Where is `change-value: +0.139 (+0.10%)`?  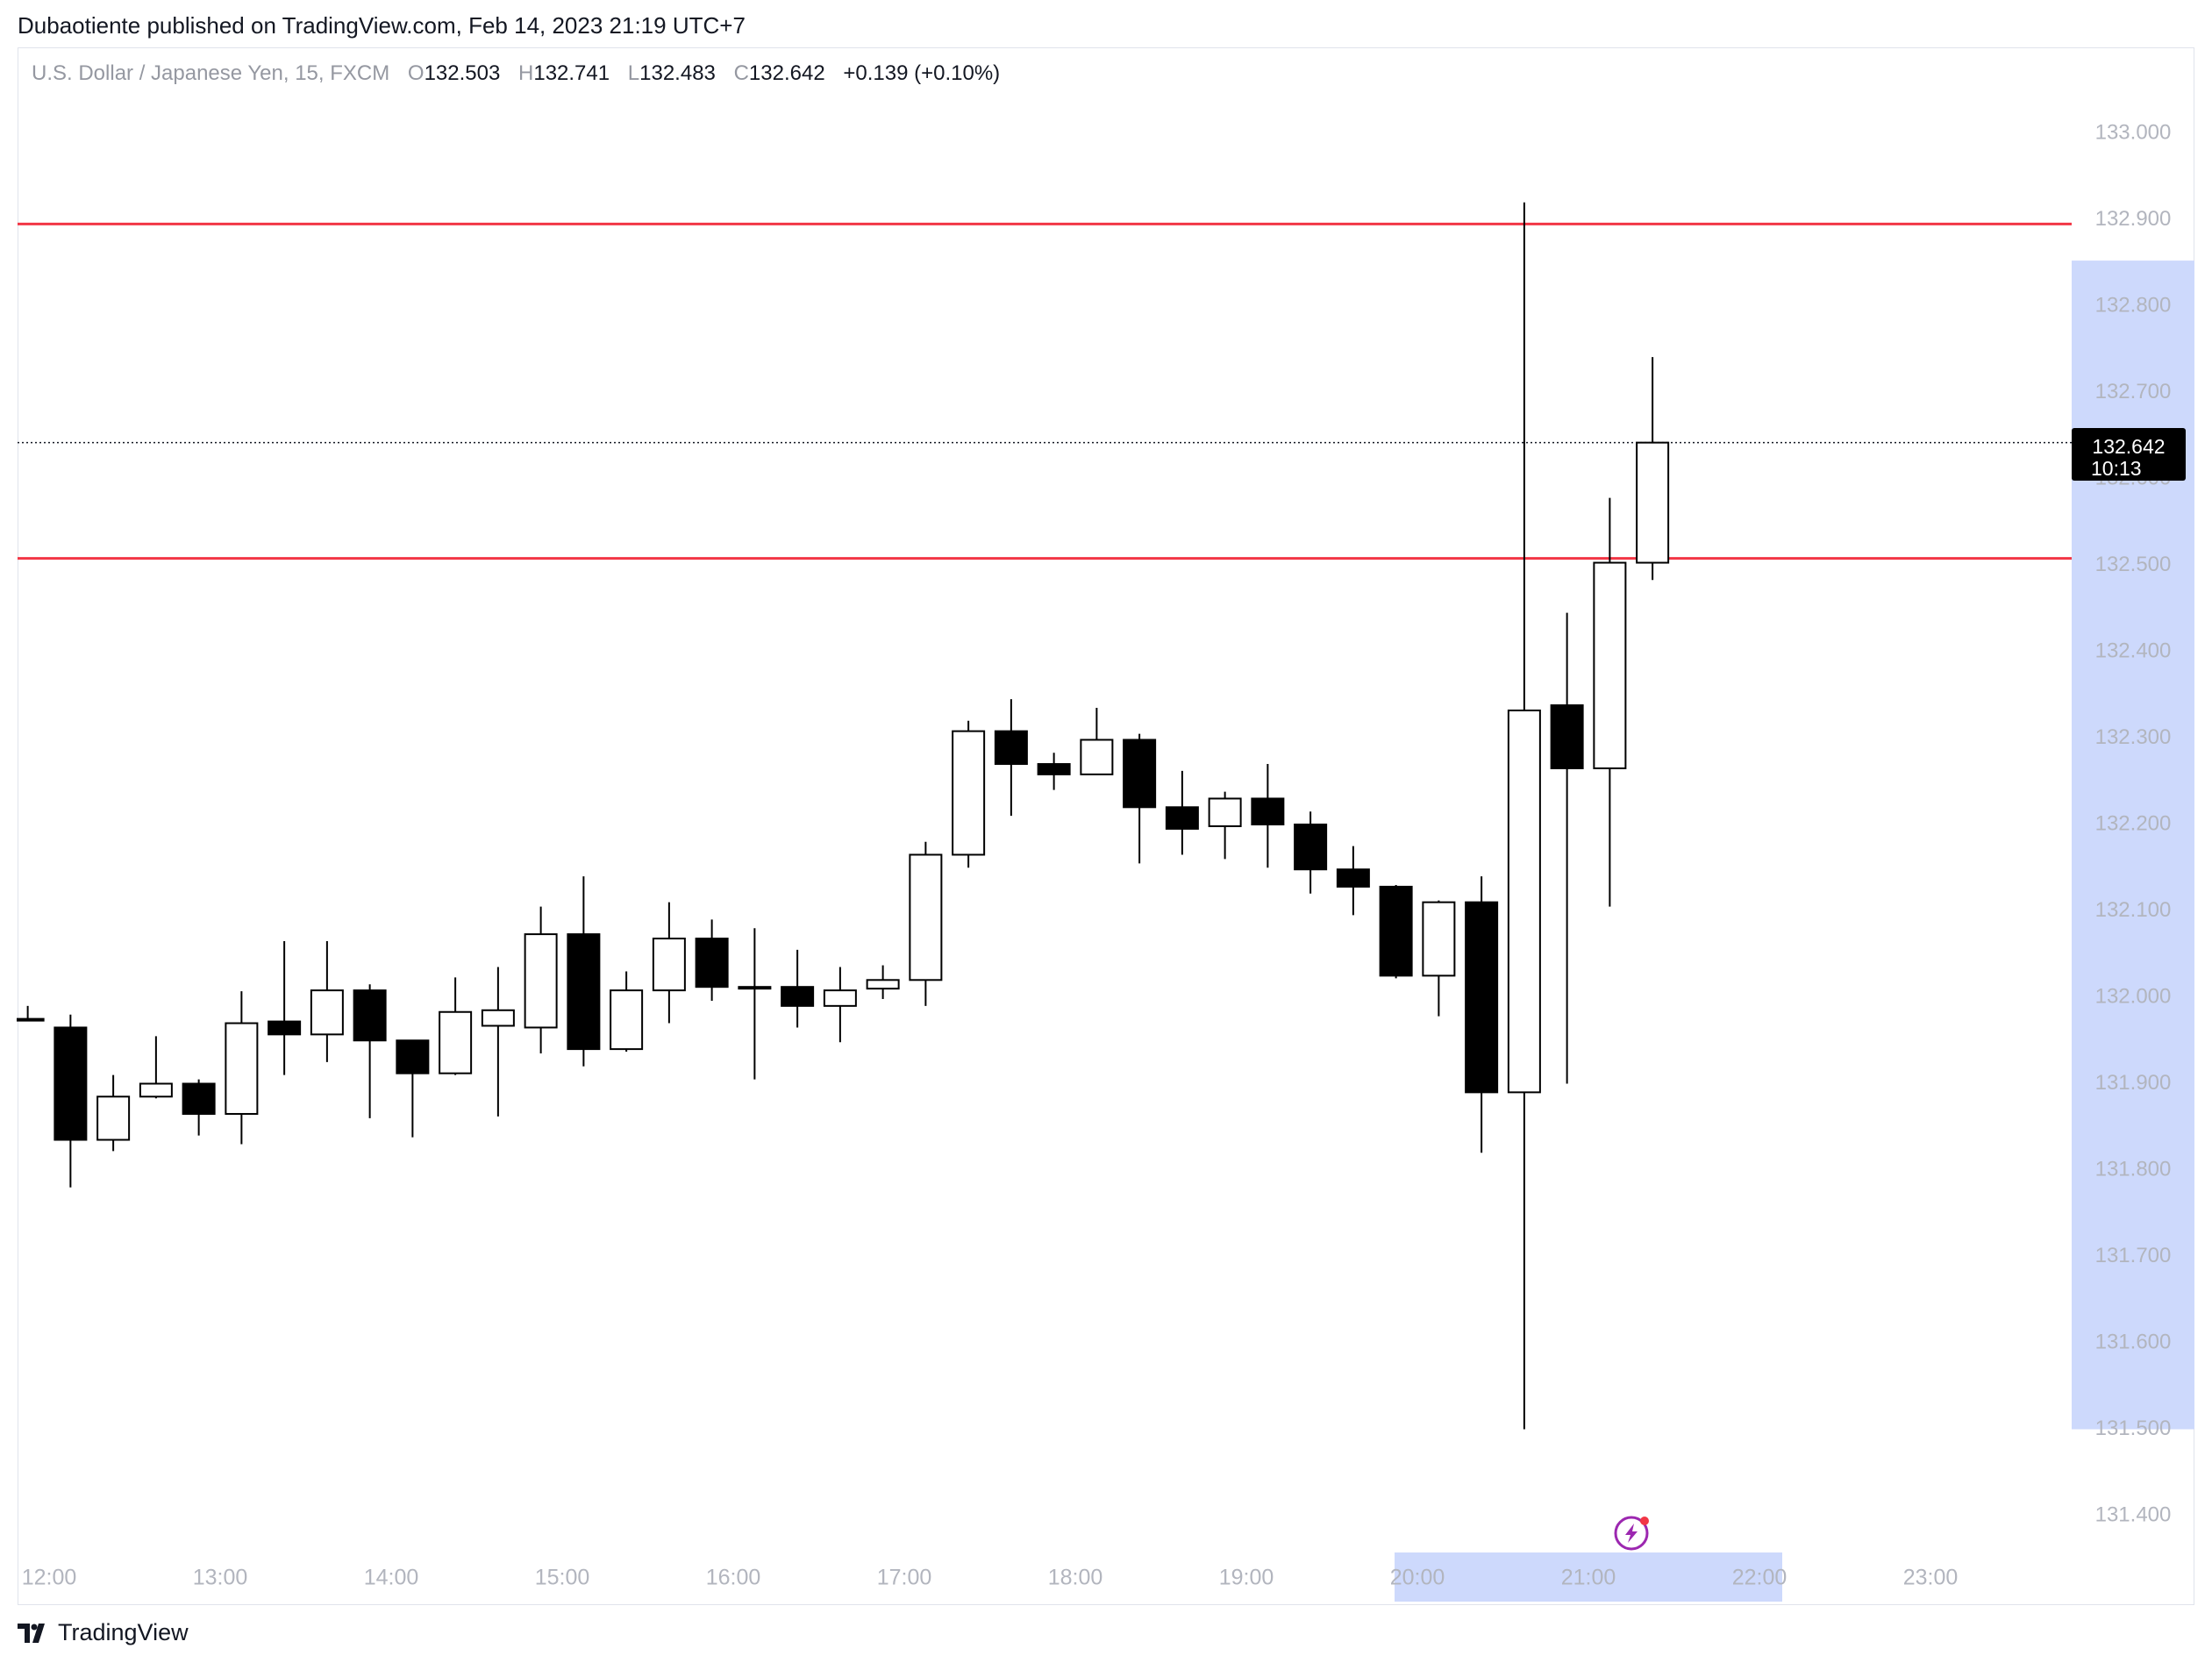 change-value: +0.139 (+0.10%) is located at coordinates (922, 73).